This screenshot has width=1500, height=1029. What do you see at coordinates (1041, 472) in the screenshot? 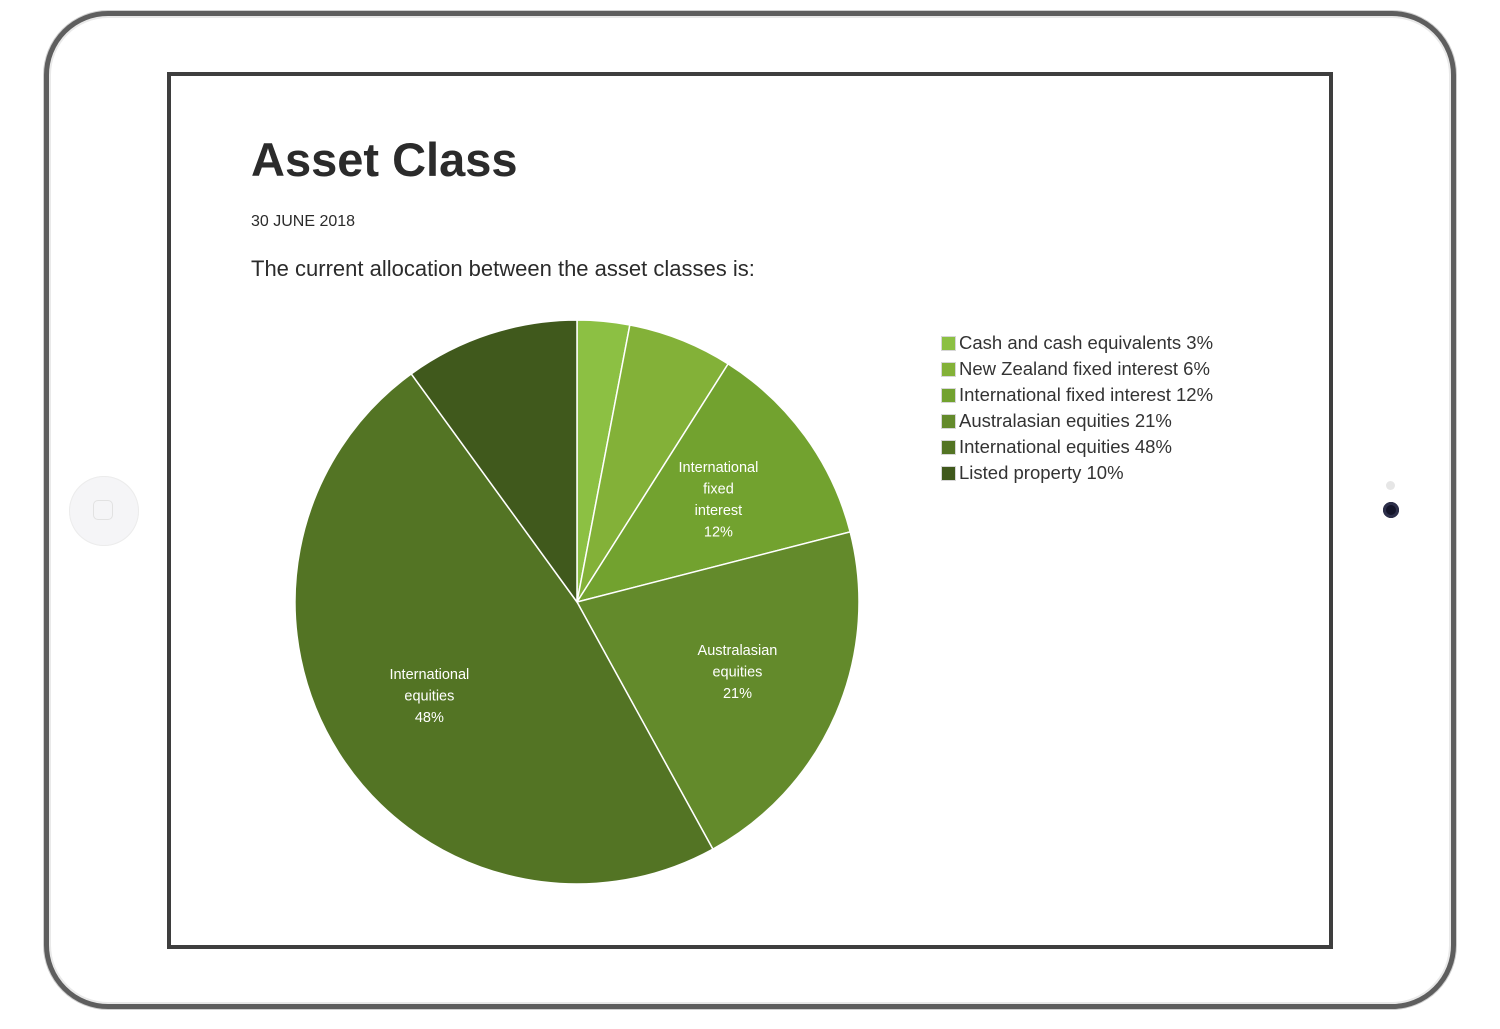
I see `legend-label: Listed property 10%` at bounding box center [1041, 472].